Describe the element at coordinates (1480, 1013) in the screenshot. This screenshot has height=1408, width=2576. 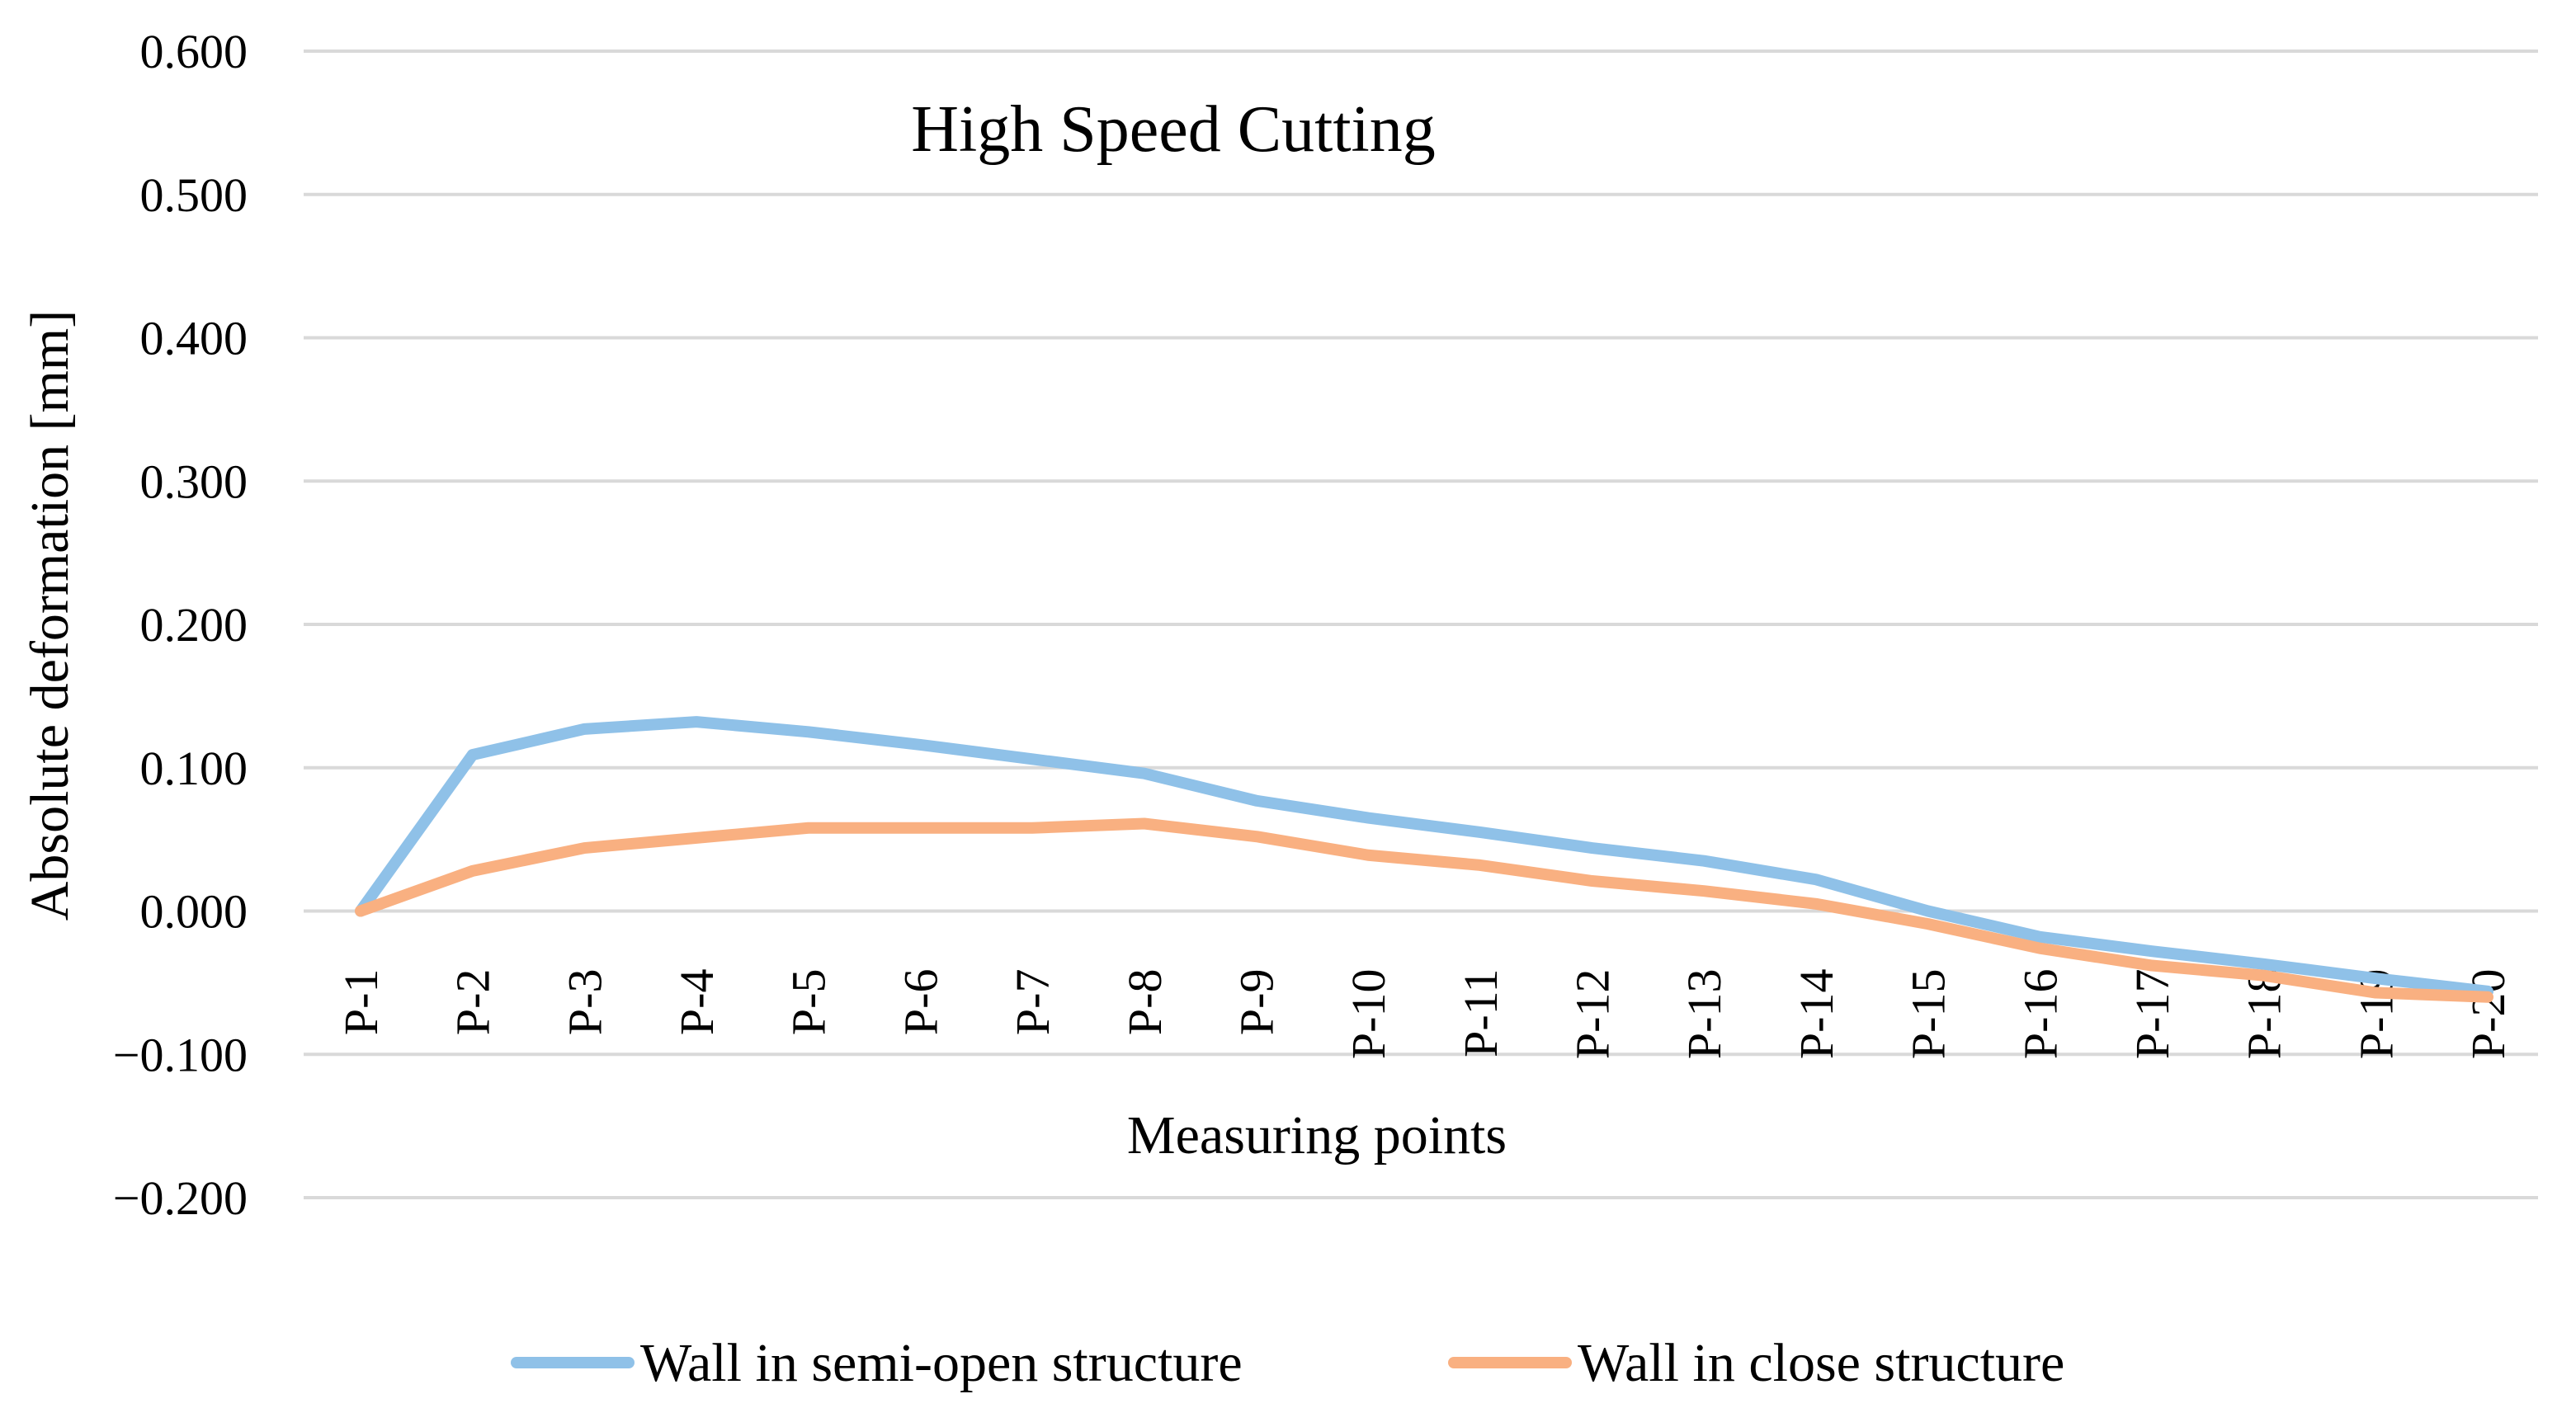
I see `x-tick-label: P-11` at that location.